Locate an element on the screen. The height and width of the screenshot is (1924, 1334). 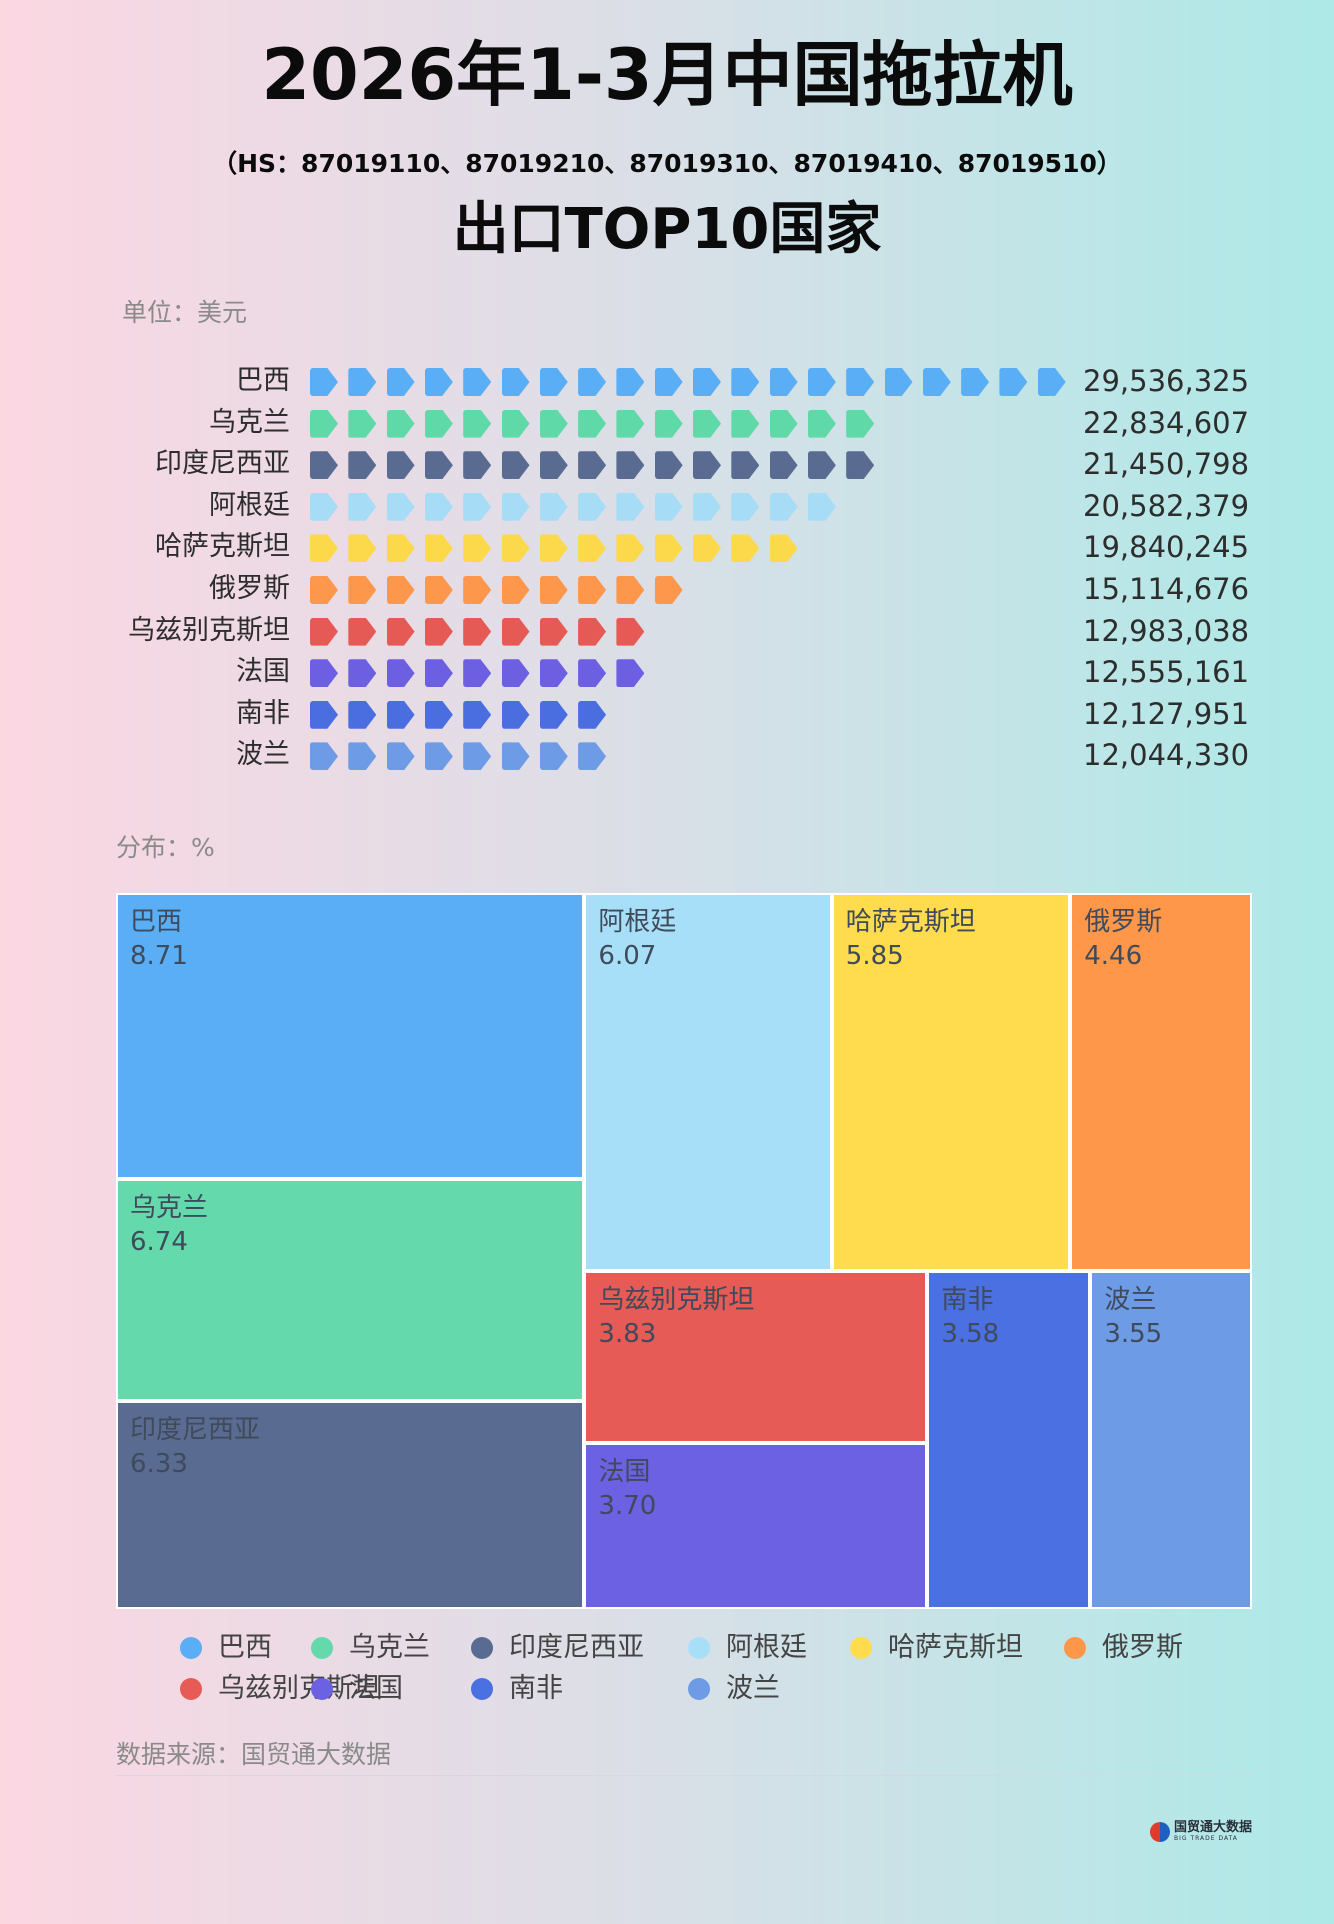
legend-label: 法国 is located at coordinates (376, 1688).